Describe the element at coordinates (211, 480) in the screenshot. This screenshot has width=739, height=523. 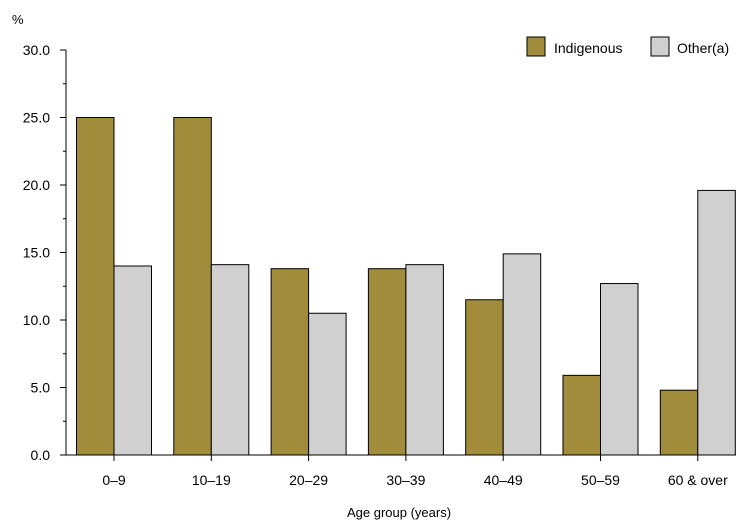
I see `x-tick-label: 10–19` at that location.